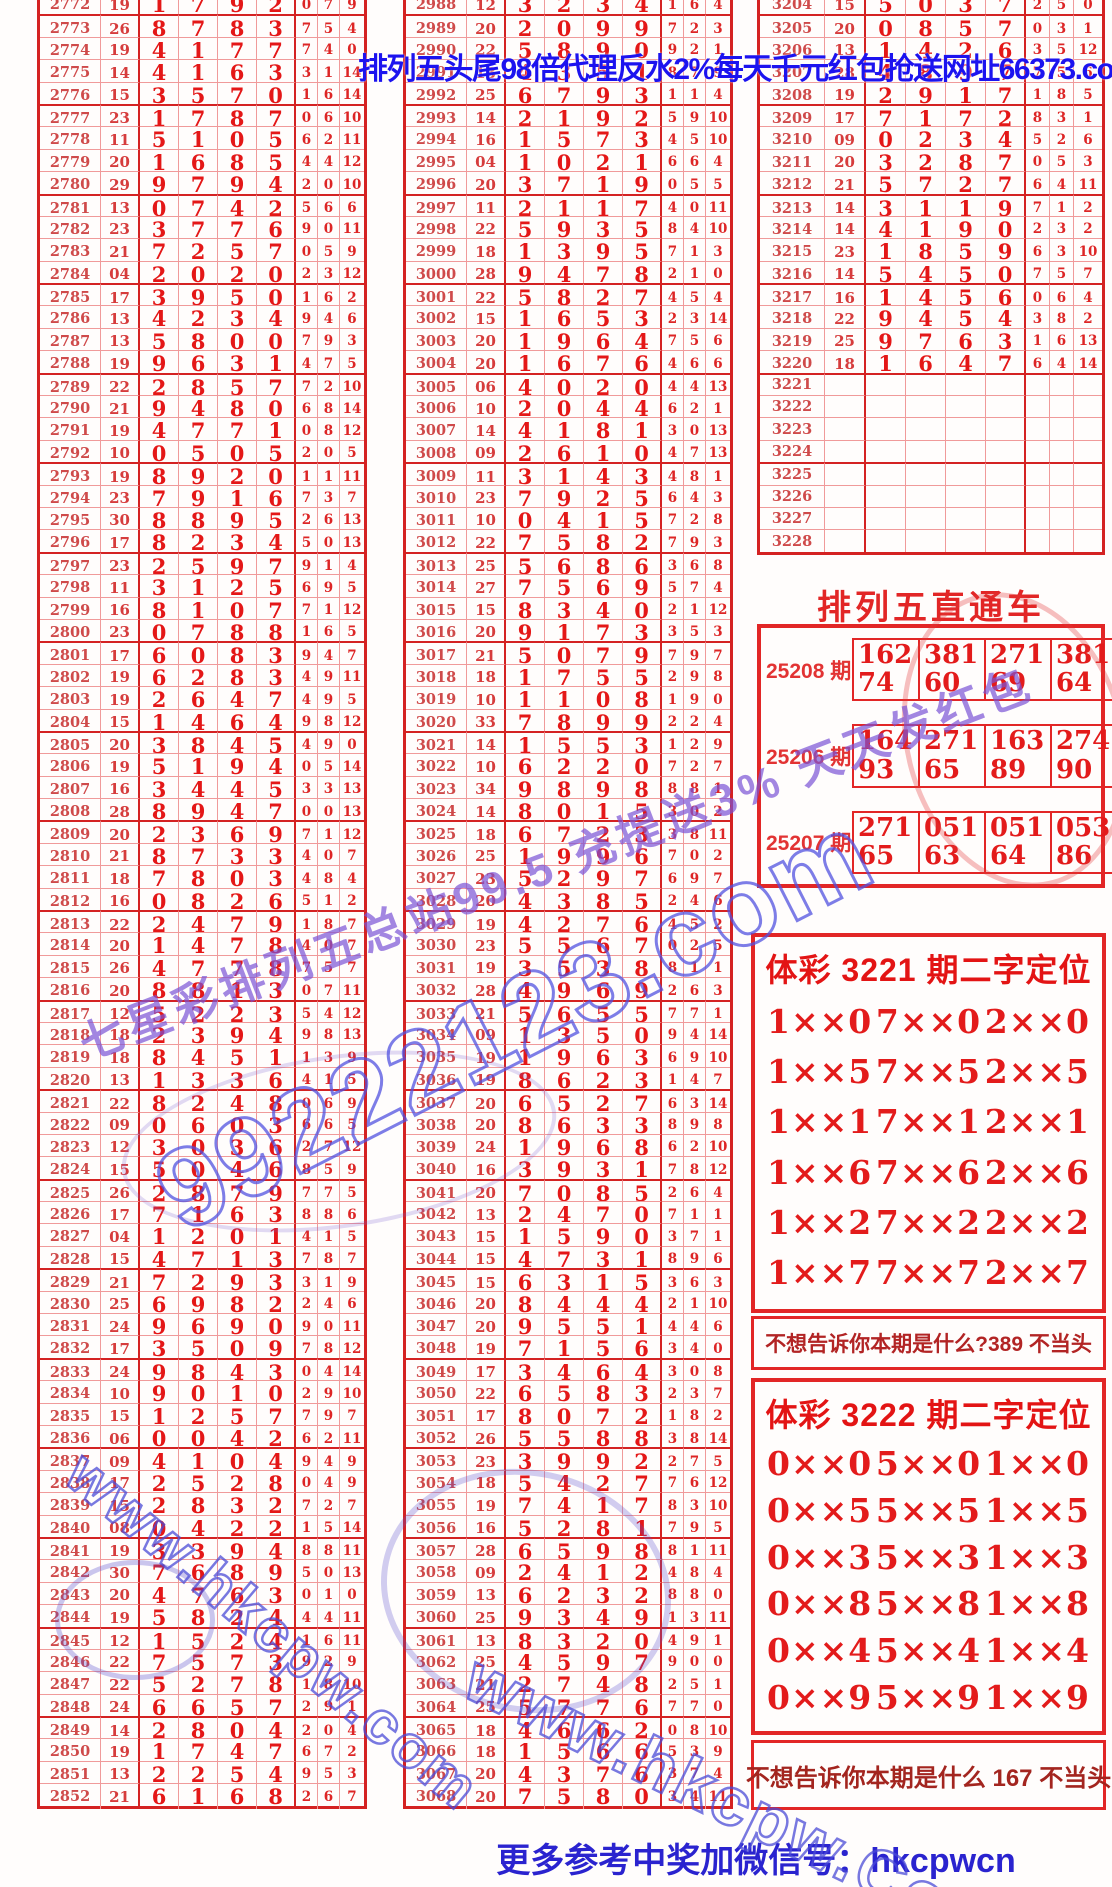  What do you see at coordinates (436, 676) in the screenshot?
I see `period-cell: 3018` at bounding box center [436, 676].